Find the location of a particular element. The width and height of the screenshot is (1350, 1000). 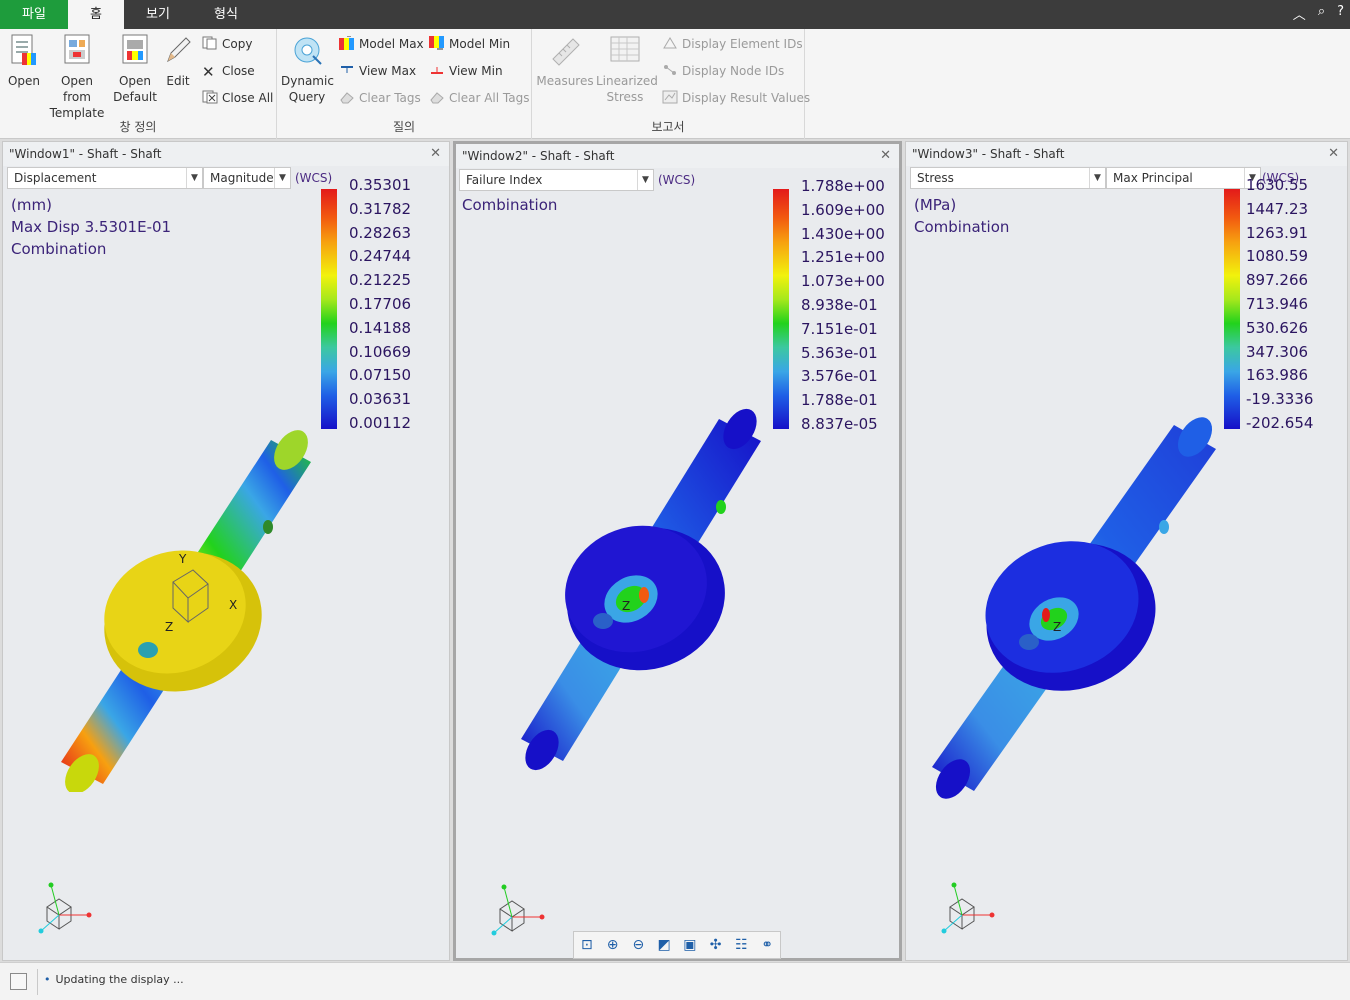

component-dropdown: Max Principal ▼ is located at coordinates (1183, 178).